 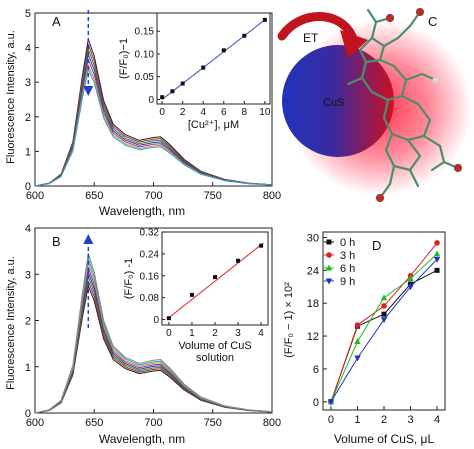 What do you see at coordinates (35, 423) in the screenshot?
I see `x-tick-label: 600` at bounding box center [35, 423].